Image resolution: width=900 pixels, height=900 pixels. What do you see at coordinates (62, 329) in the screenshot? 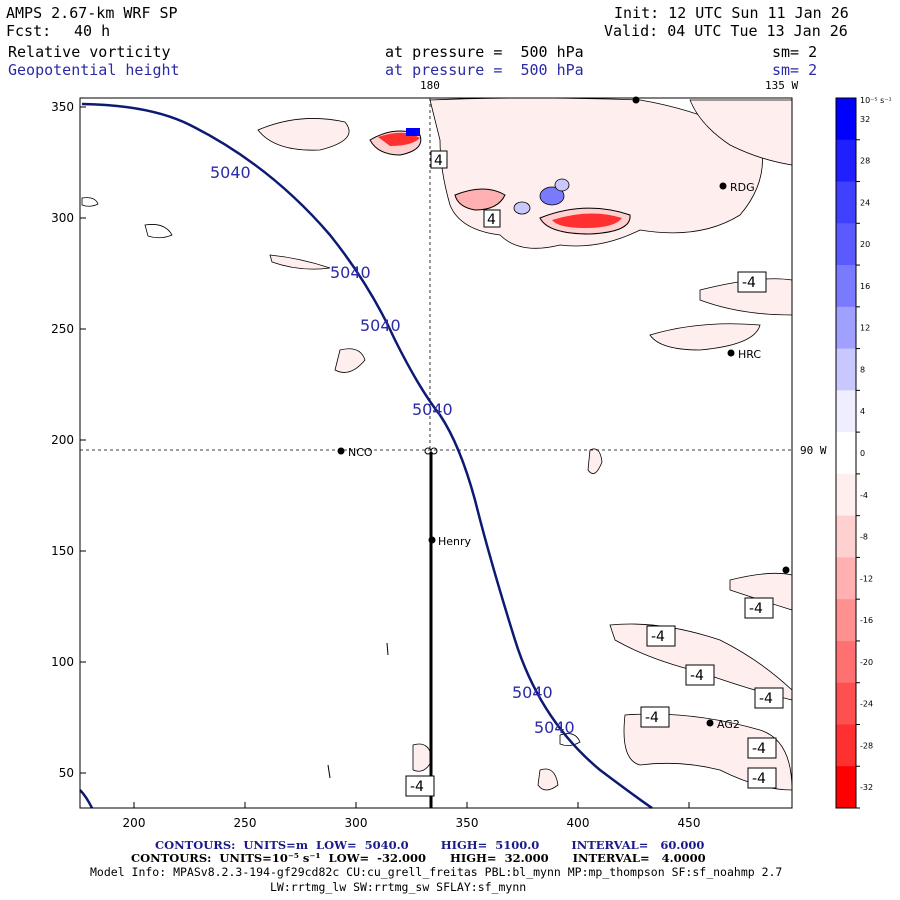
I see `y-tick-label: 250` at bounding box center [62, 329].